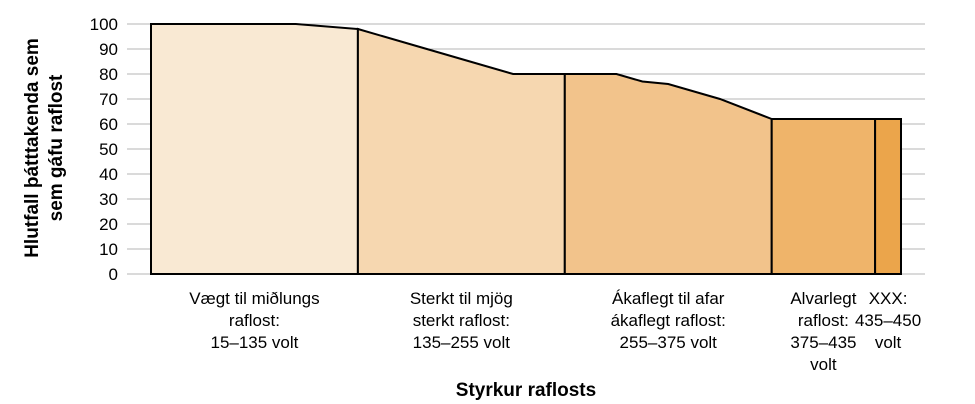 The height and width of the screenshot is (404, 975). I want to click on category-label-line: sterkt raflost:, so click(461, 320).